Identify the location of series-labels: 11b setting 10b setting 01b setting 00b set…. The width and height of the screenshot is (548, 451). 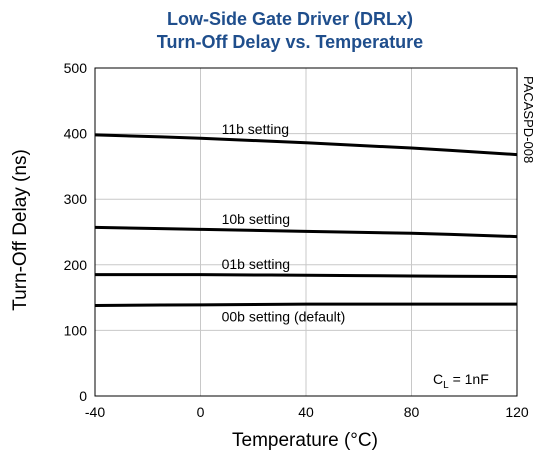
(284, 223).